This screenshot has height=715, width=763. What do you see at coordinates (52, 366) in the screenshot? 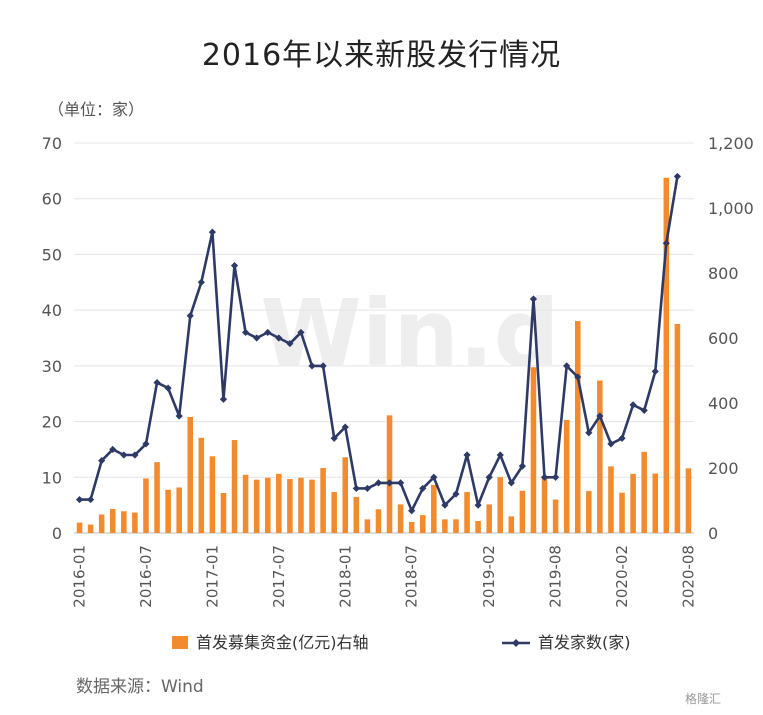
I see `left-axis-tick-label: 30` at bounding box center [52, 366].